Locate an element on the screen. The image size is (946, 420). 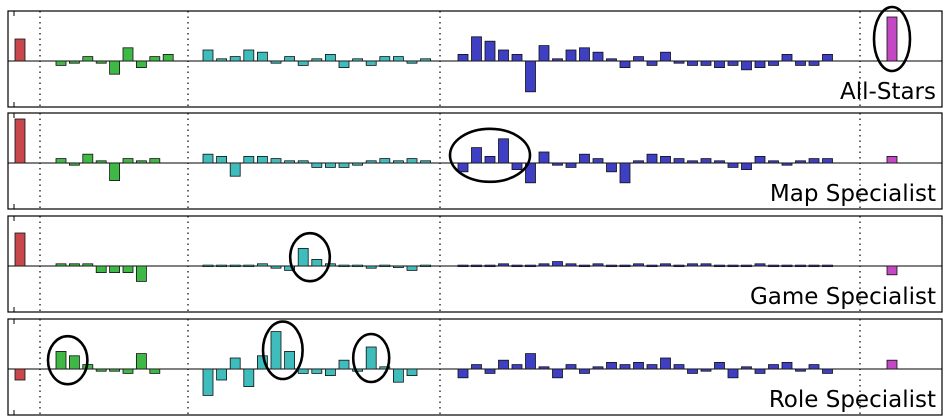
bar-red is located at coordinates (20, 249).